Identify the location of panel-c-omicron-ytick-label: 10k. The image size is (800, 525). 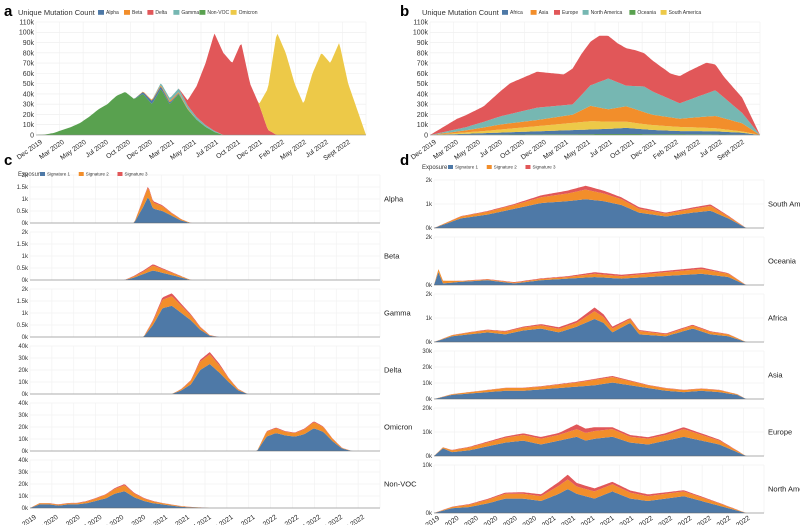
(23, 440).